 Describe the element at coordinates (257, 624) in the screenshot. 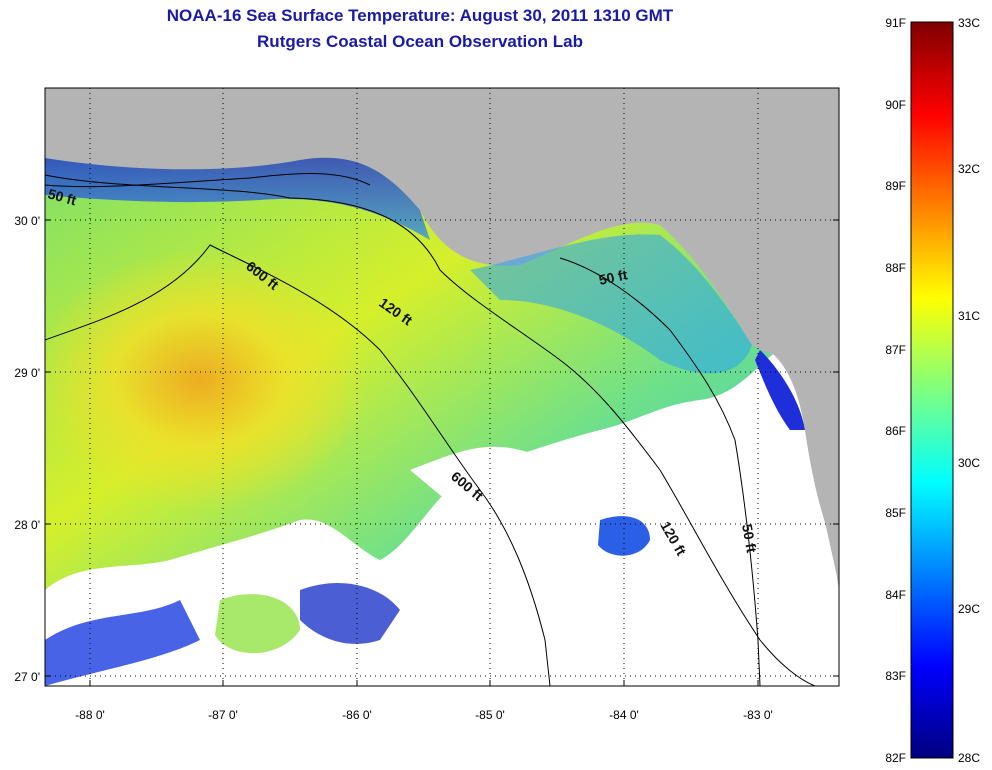

I see `warm-patch-south` at that location.